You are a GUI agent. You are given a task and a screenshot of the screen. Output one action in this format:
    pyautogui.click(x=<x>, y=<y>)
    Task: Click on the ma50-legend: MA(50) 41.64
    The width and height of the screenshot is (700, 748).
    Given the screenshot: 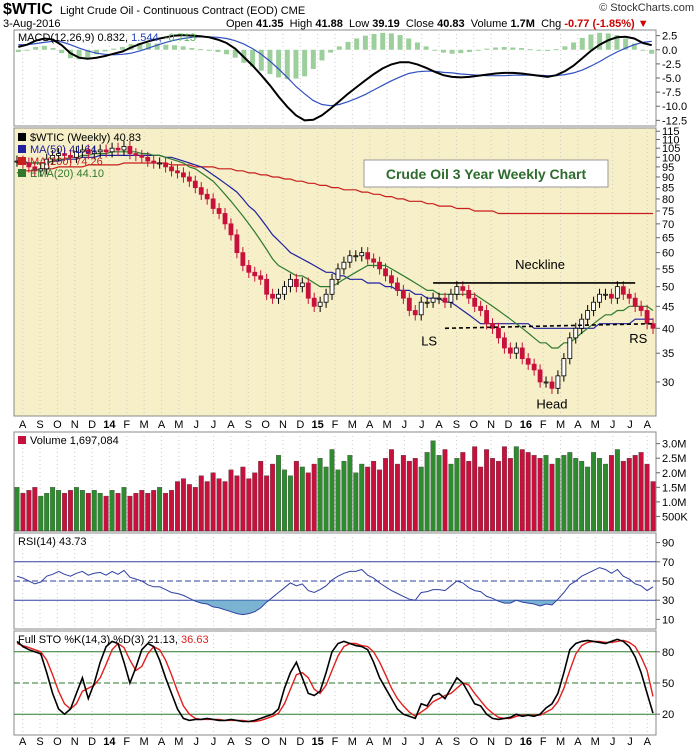 What is the action you would take?
    pyautogui.click(x=63, y=150)
    